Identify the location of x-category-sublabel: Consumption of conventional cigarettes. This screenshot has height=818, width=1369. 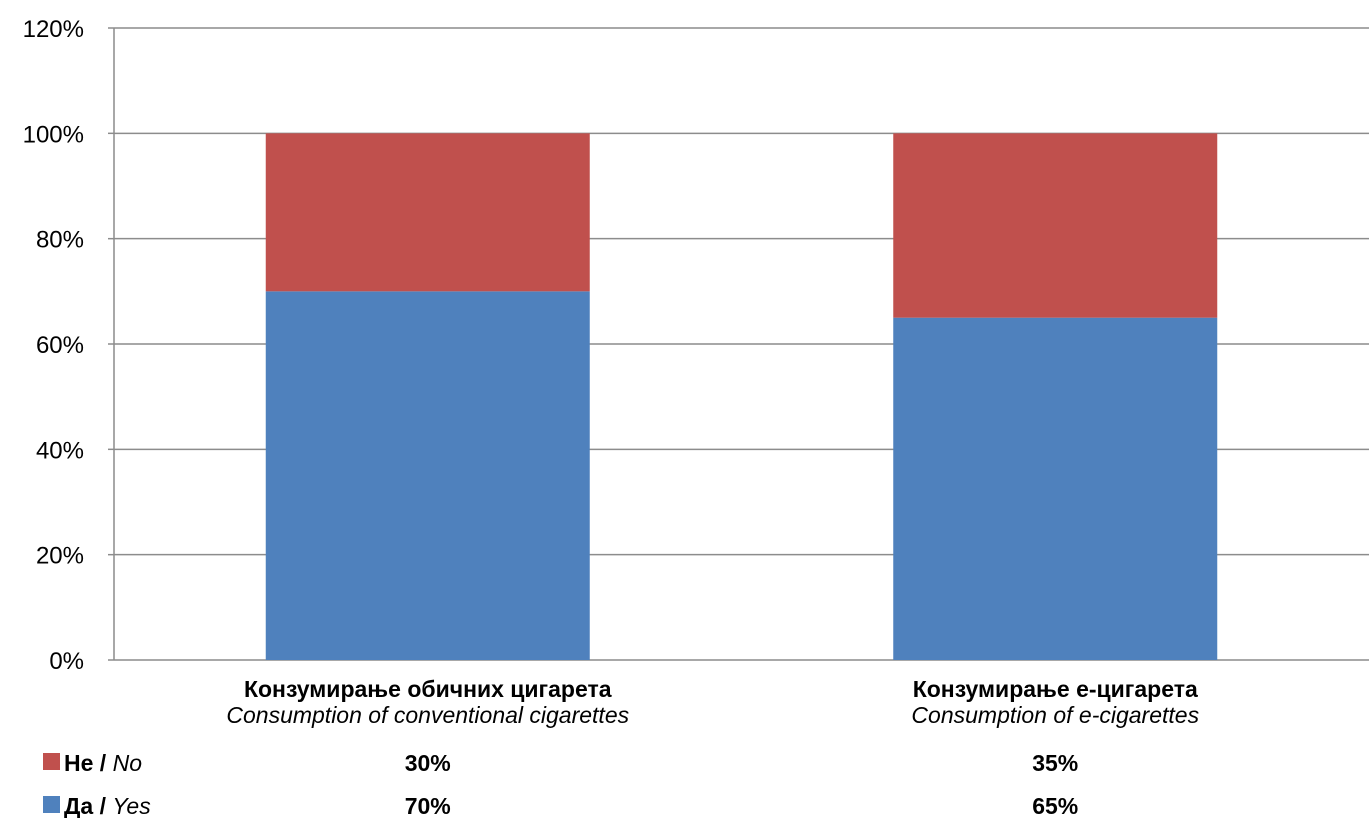
(427, 715).